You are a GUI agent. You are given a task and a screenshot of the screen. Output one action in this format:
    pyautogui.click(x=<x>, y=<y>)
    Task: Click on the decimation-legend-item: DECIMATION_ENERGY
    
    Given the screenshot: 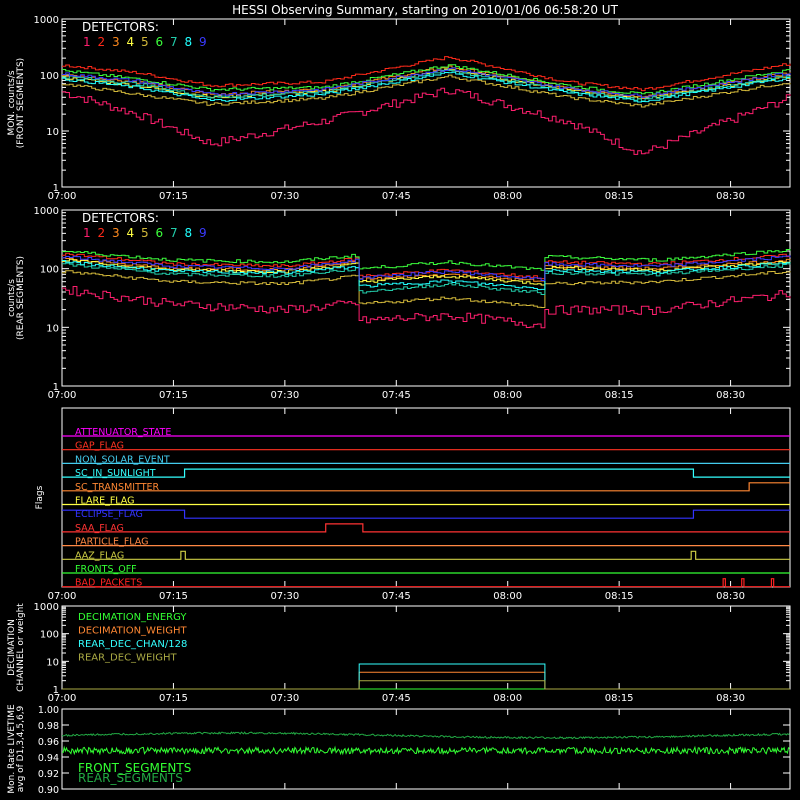 What is the action you would take?
    pyautogui.click(x=132, y=617)
    